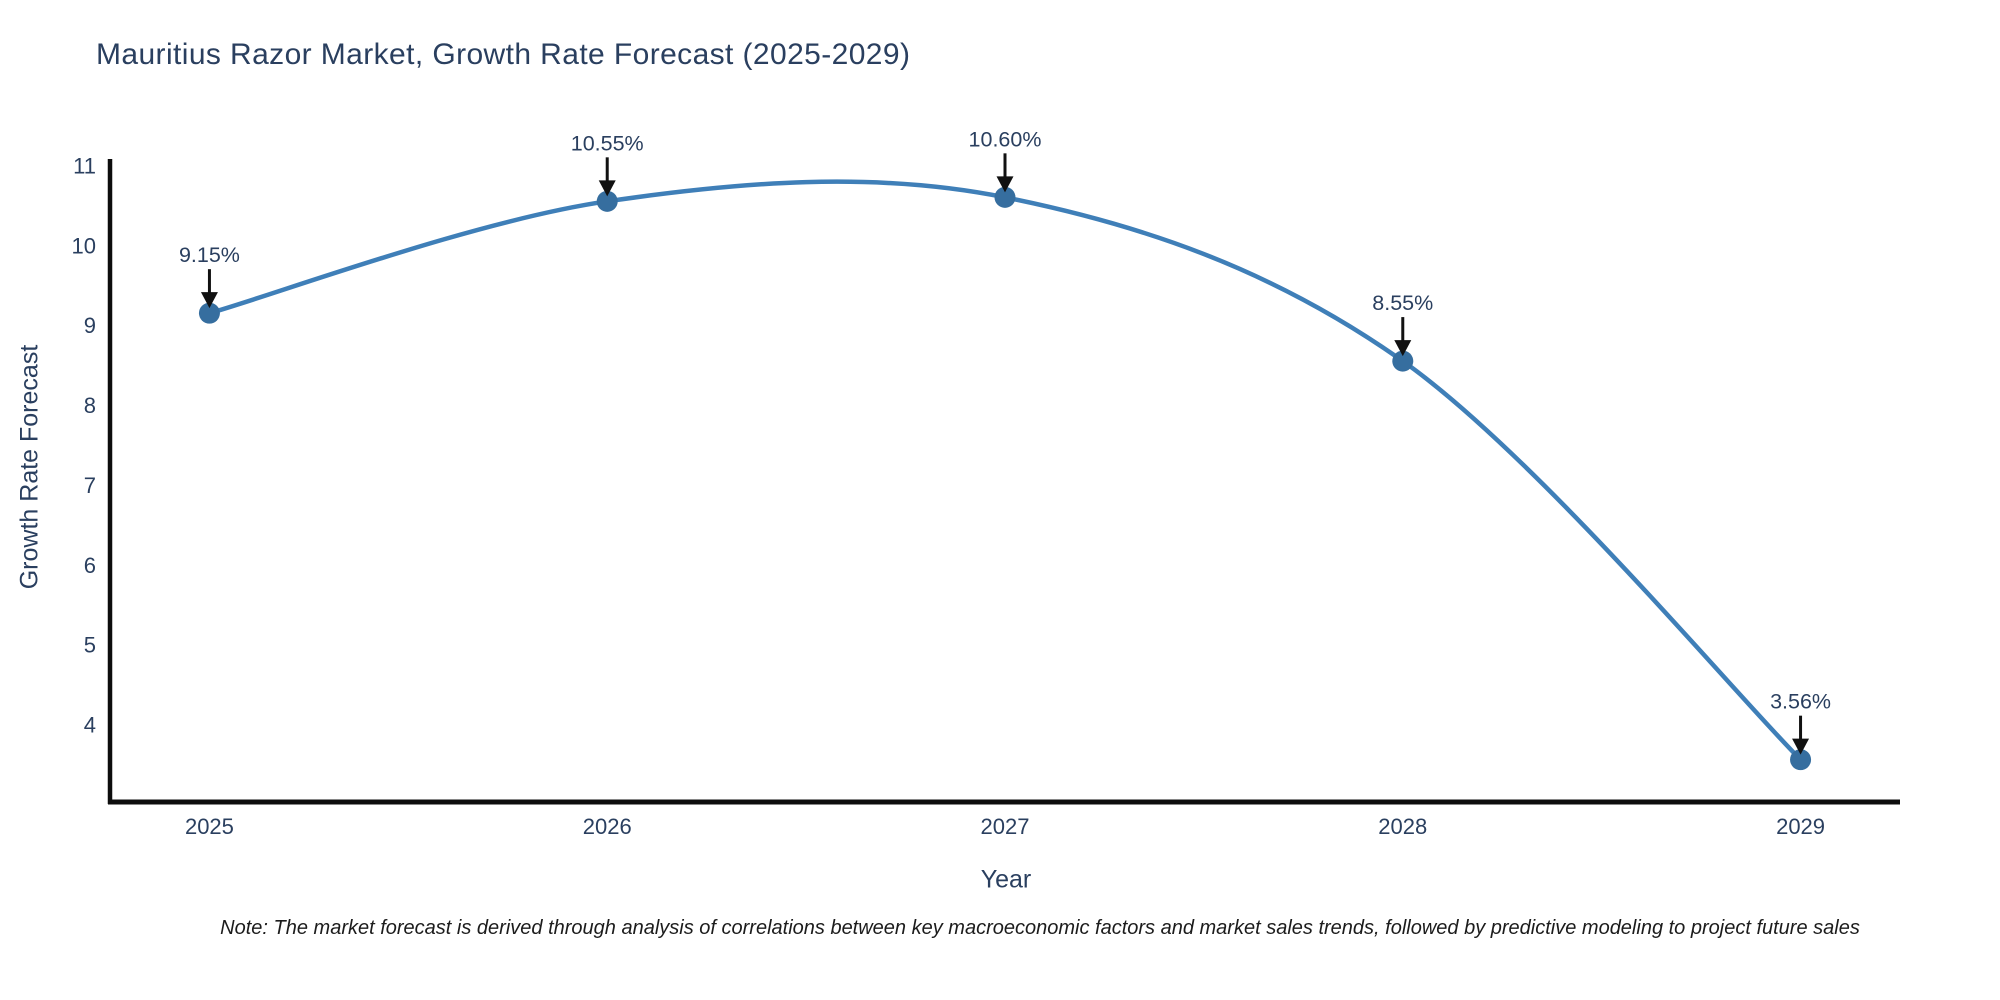 The height and width of the screenshot is (1000, 2000). Describe the element at coordinates (1005, 139) in the screenshot. I see `data-label: 10.60%` at that location.